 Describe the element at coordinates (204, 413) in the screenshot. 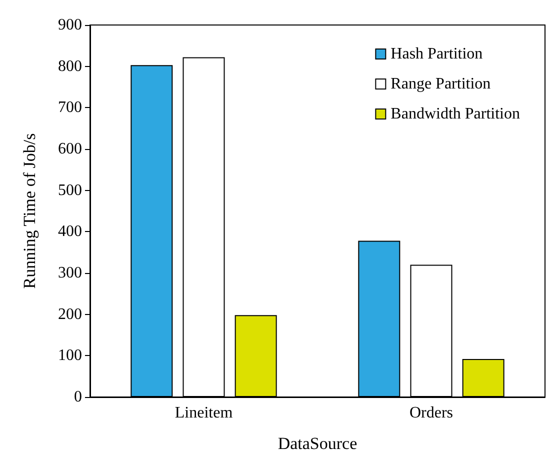

I see `x-tick-label: Lineitem` at that location.